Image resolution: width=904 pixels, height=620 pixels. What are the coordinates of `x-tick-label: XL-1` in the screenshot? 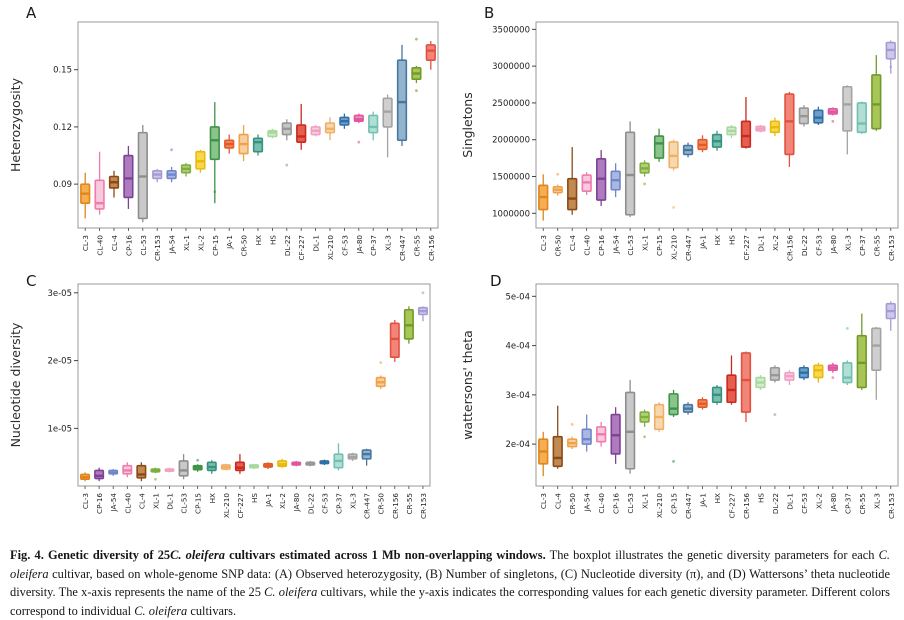 It's located at (186, 243).